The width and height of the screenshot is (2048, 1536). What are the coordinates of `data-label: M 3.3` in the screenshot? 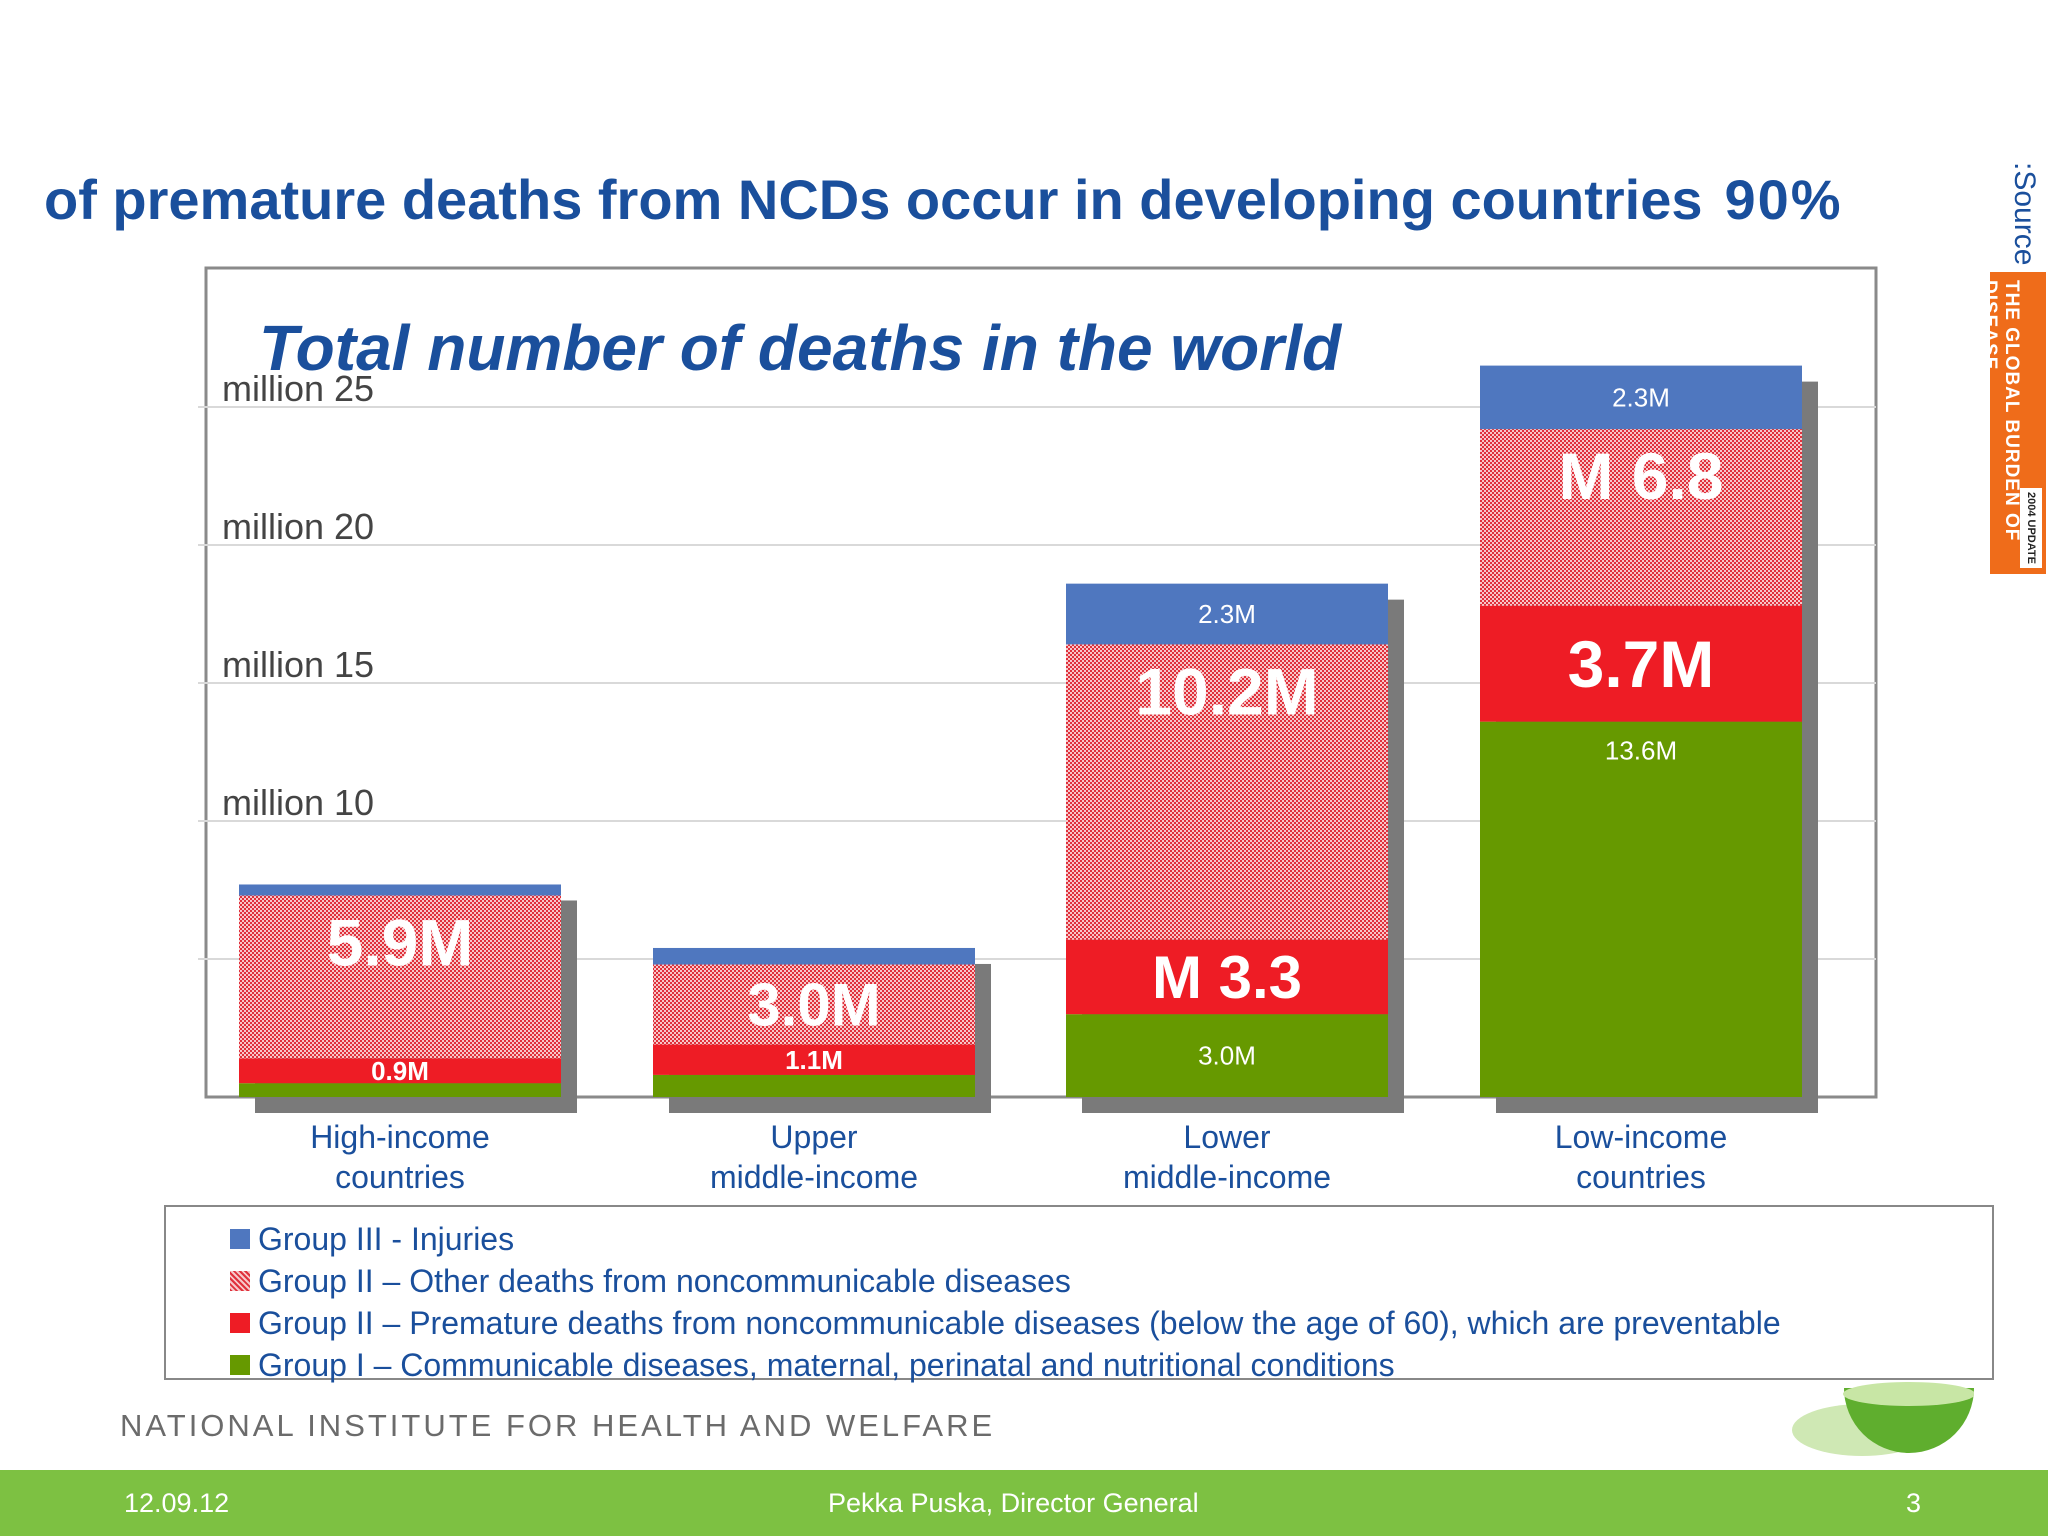 It's located at (1227, 977).